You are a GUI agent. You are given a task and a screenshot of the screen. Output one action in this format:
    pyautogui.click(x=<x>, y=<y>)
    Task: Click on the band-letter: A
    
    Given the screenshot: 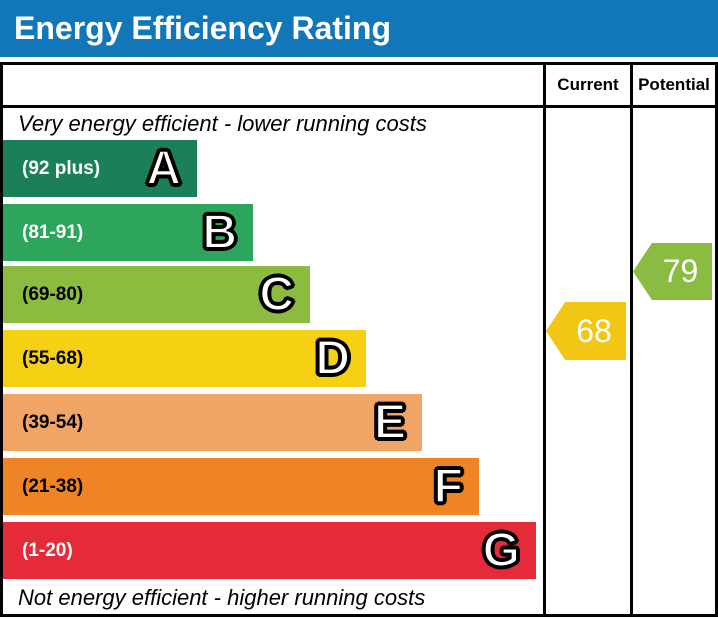 What is the action you would take?
    pyautogui.click(x=163, y=168)
    